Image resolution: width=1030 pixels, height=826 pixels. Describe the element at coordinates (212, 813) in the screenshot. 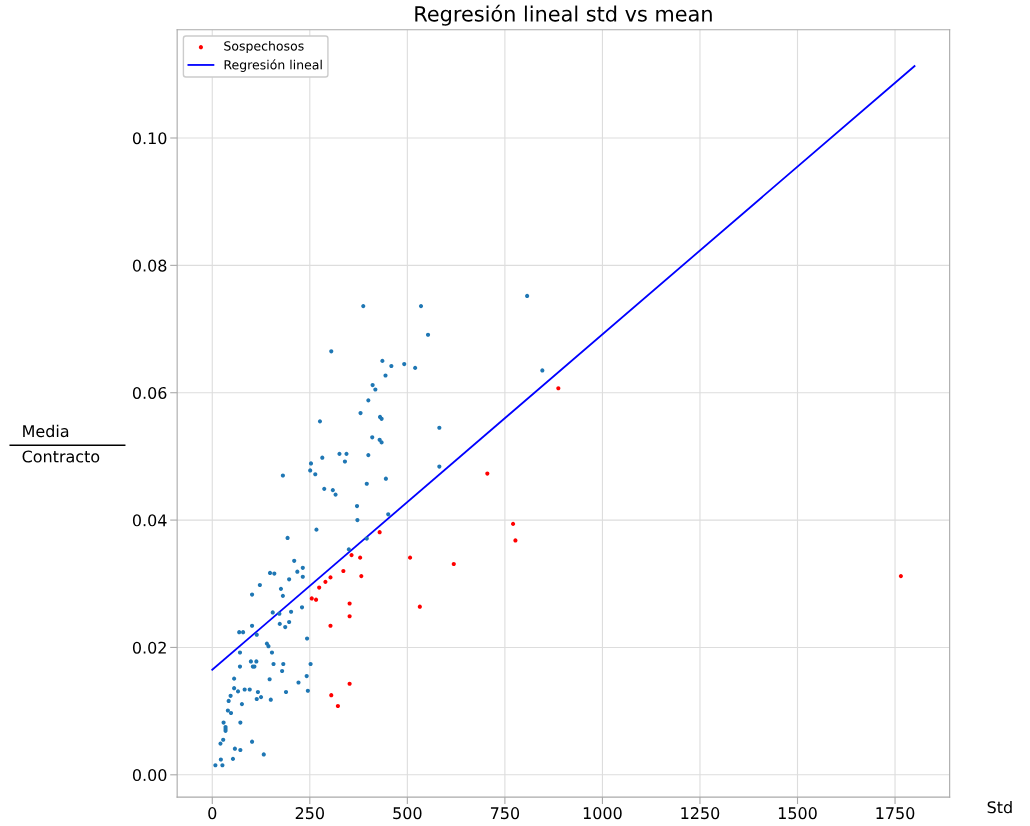

I see `x-tick-label: 0` at that location.